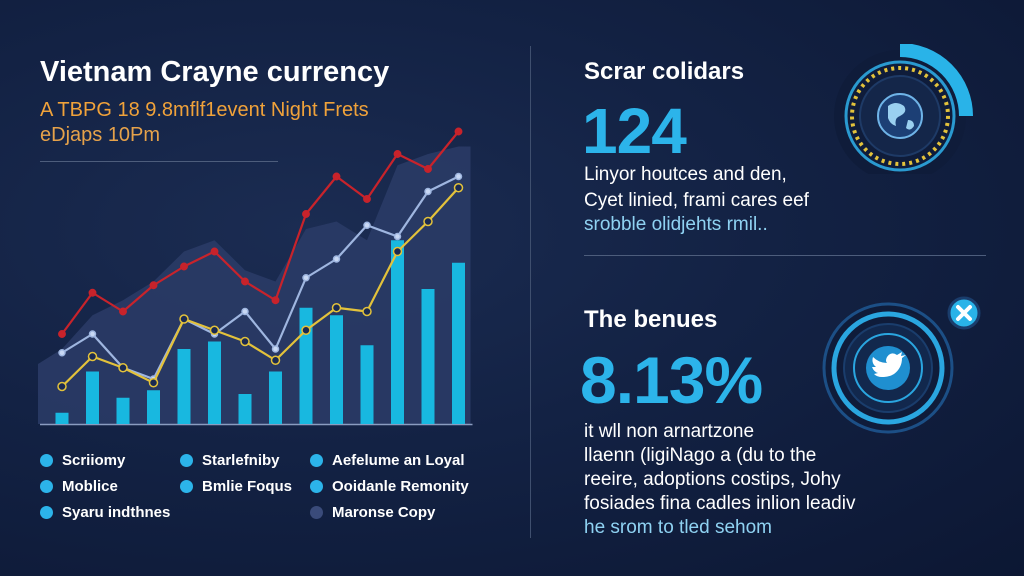  Describe the element at coordinates (90, 486) in the screenshot. I see `legend-label: Moblice` at that location.